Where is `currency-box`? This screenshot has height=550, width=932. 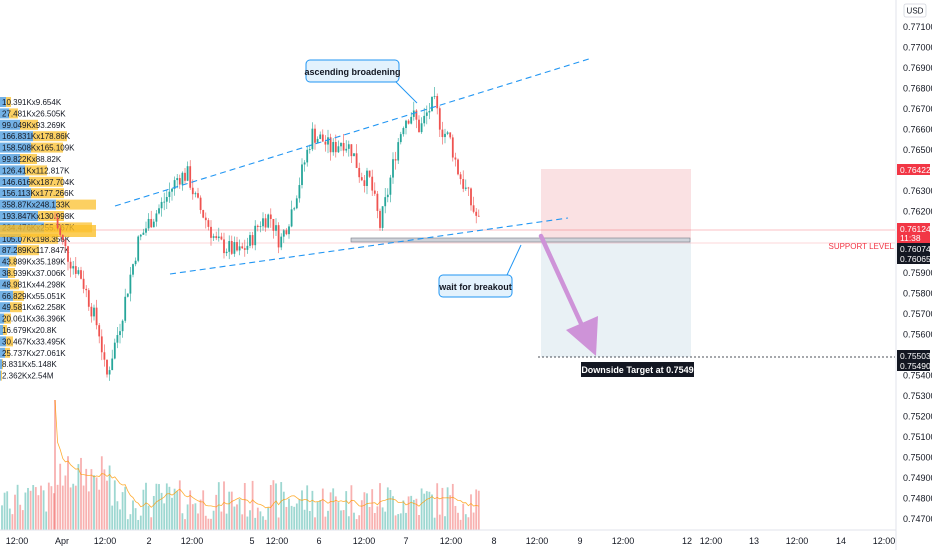 currency-box is located at coordinates (915, 10).